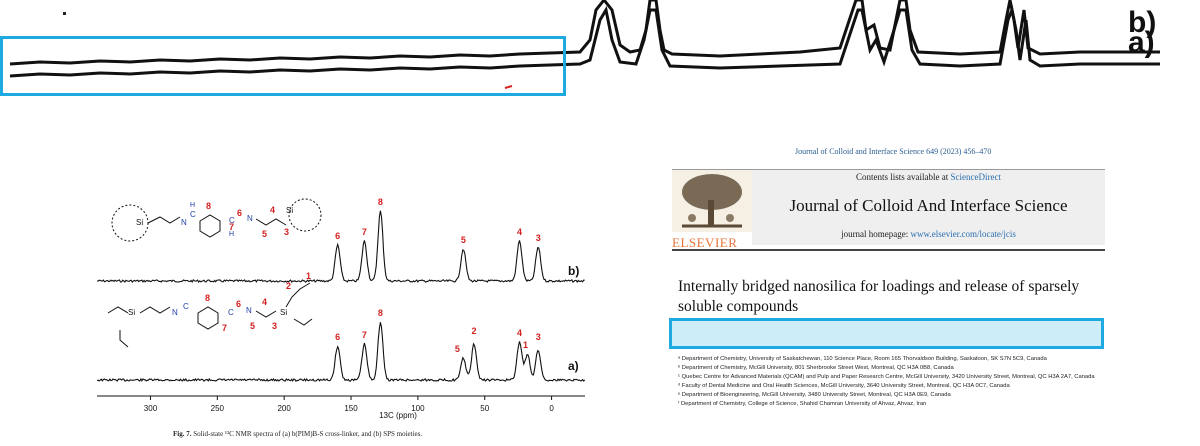 Image resolution: width=1200 pixels, height=446 pixels. What do you see at coordinates (218, 408) in the screenshot?
I see `x-tick-label: 250` at bounding box center [218, 408].